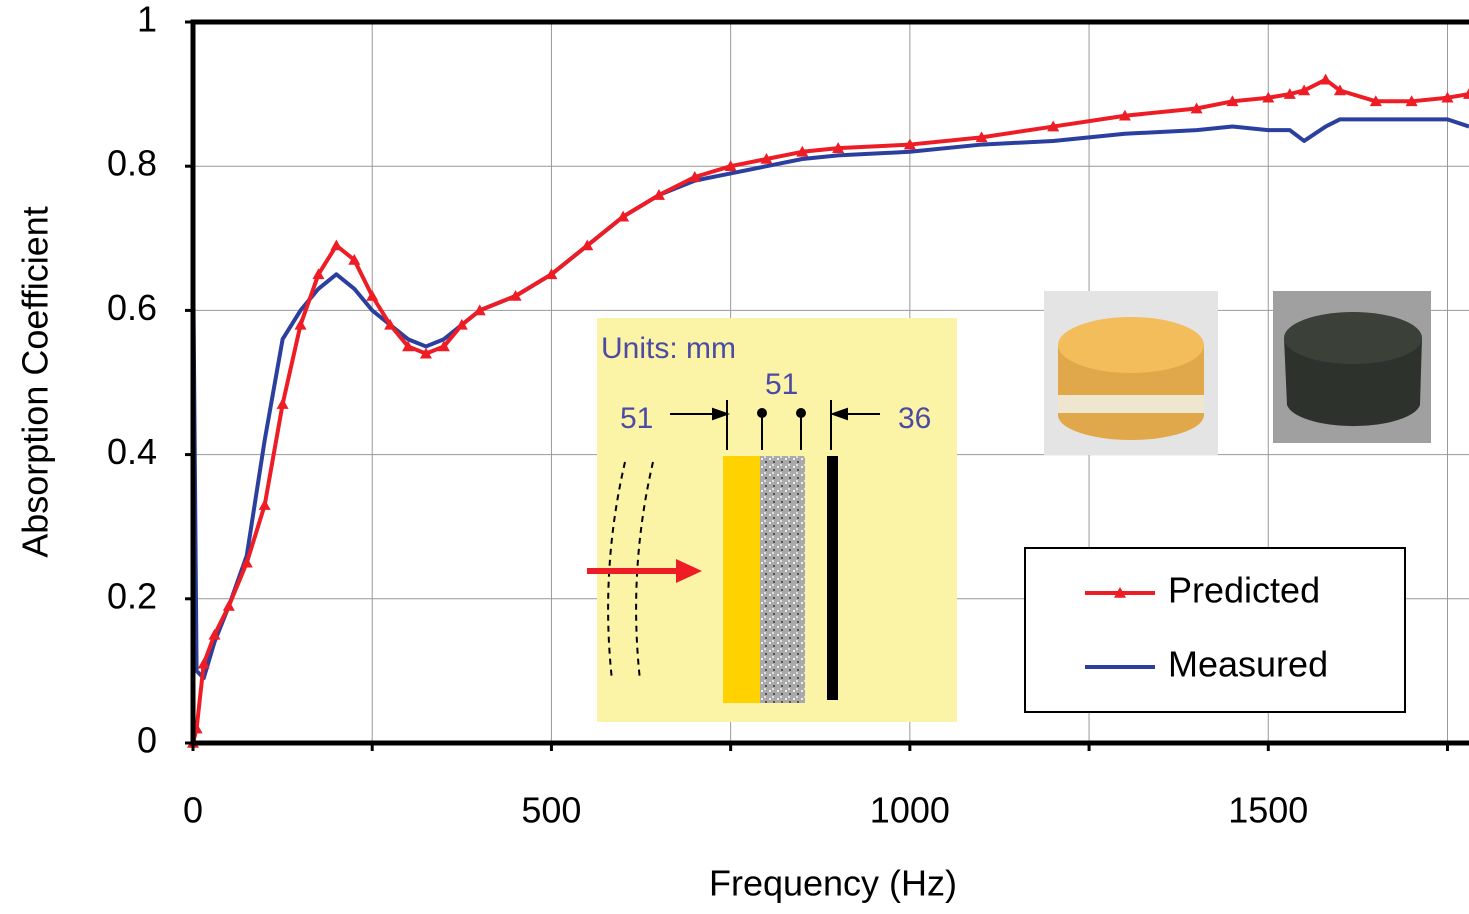  What do you see at coordinates (689, 571) in the screenshot?
I see `incident-arrow-head` at bounding box center [689, 571].